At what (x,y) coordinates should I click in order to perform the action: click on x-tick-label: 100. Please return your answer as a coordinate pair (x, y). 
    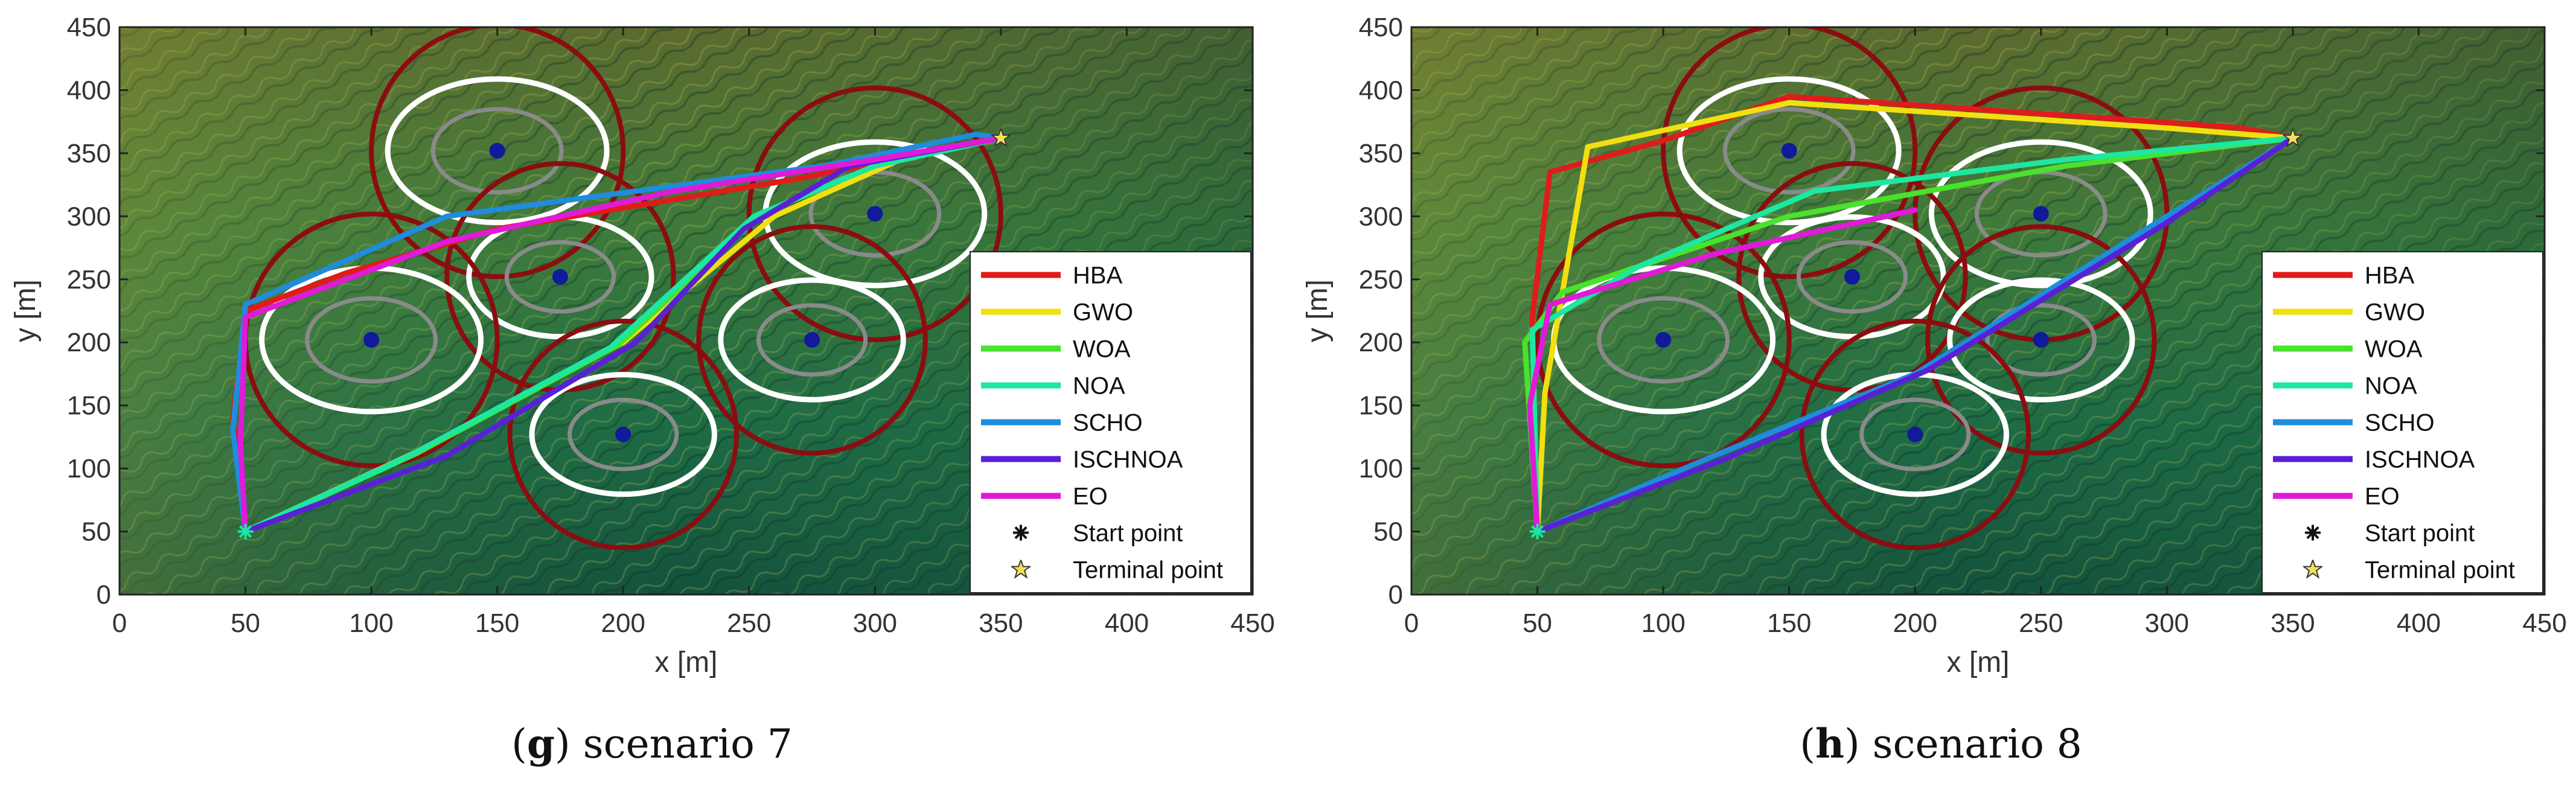
    Looking at the image, I should click on (1663, 623).